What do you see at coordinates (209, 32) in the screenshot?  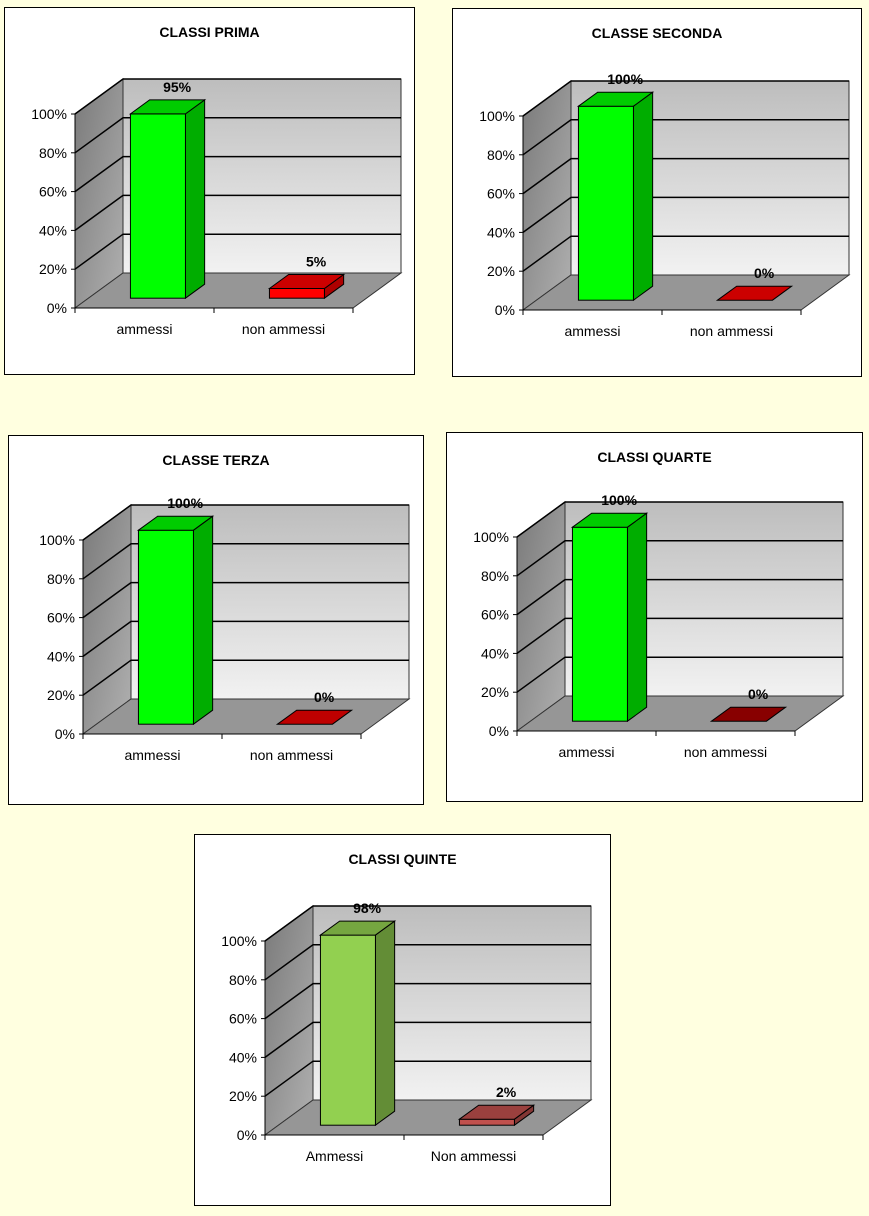 I see `chart-title: CLASSI PRIMA` at bounding box center [209, 32].